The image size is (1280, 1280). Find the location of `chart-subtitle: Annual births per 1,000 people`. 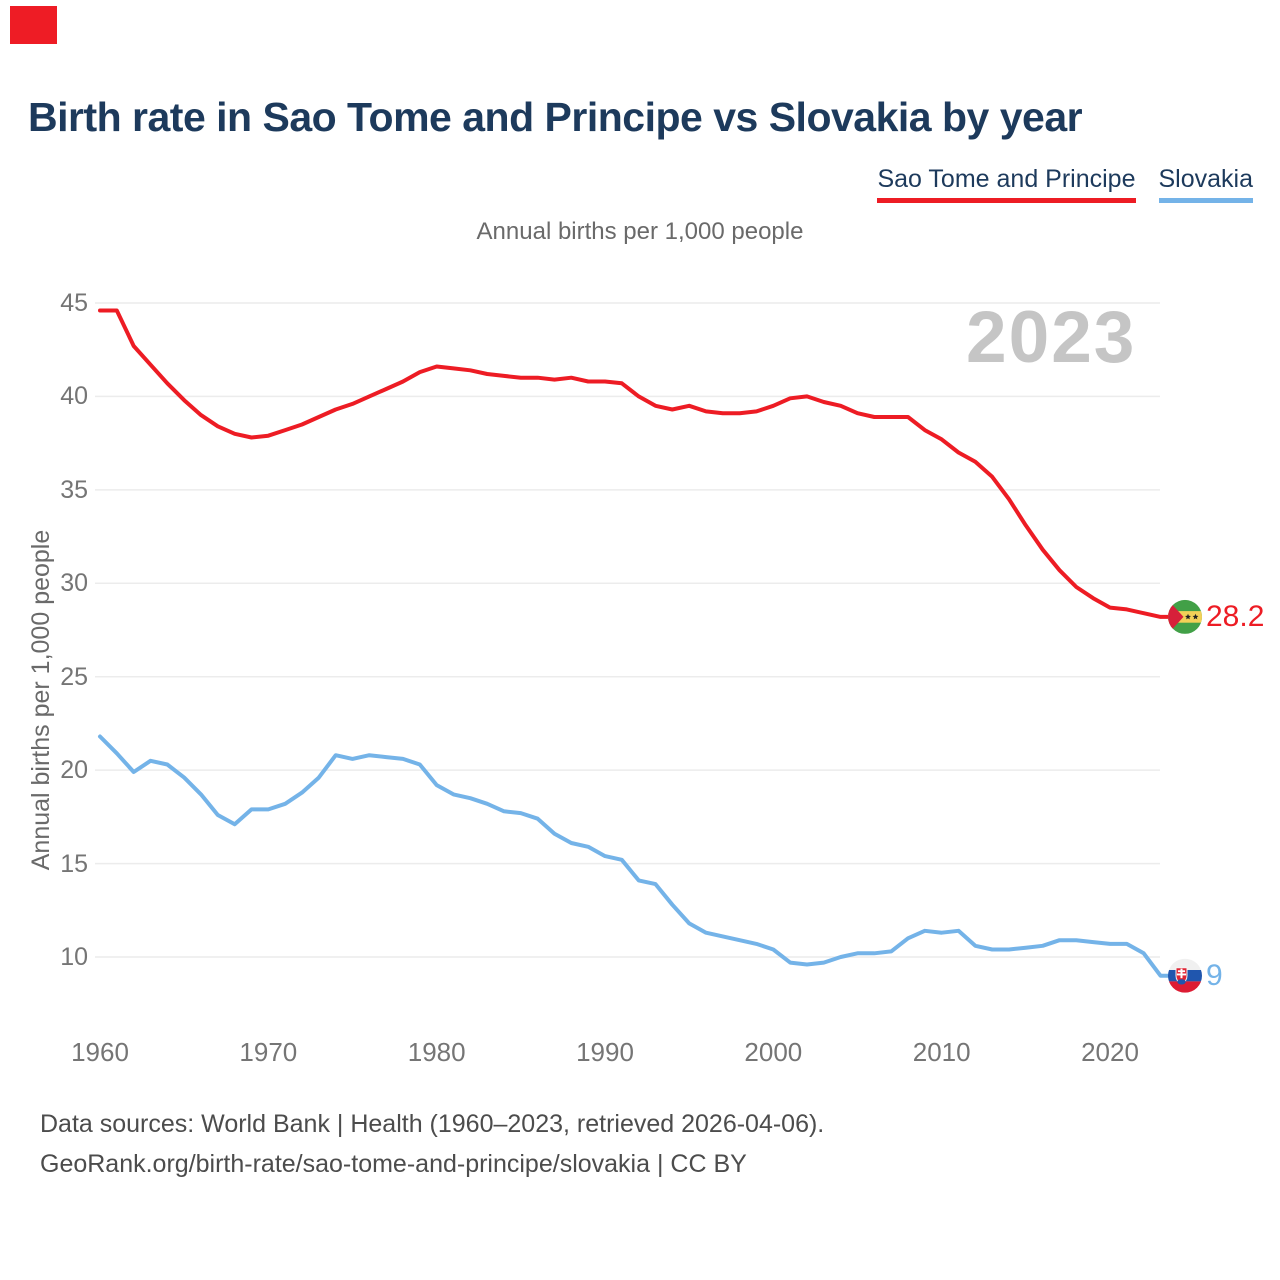

chart-subtitle: Annual births per 1,000 people is located at coordinates (640, 231).